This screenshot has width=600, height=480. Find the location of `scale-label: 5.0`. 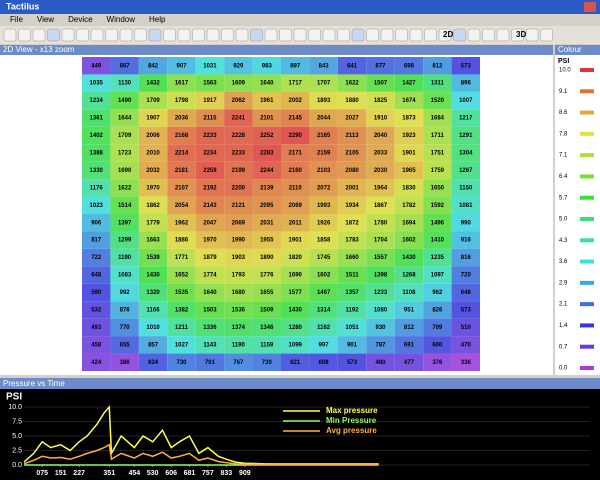

scale-label: 5.0 is located at coordinates (563, 220).